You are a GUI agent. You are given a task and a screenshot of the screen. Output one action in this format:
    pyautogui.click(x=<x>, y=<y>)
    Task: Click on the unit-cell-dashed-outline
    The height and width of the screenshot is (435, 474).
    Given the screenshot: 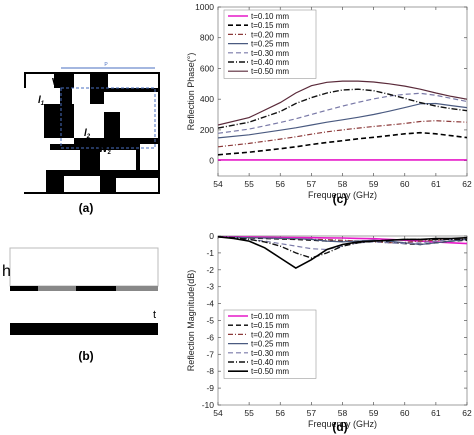 What is the action you would take?
    pyautogui.click(x=108, y=118)
    